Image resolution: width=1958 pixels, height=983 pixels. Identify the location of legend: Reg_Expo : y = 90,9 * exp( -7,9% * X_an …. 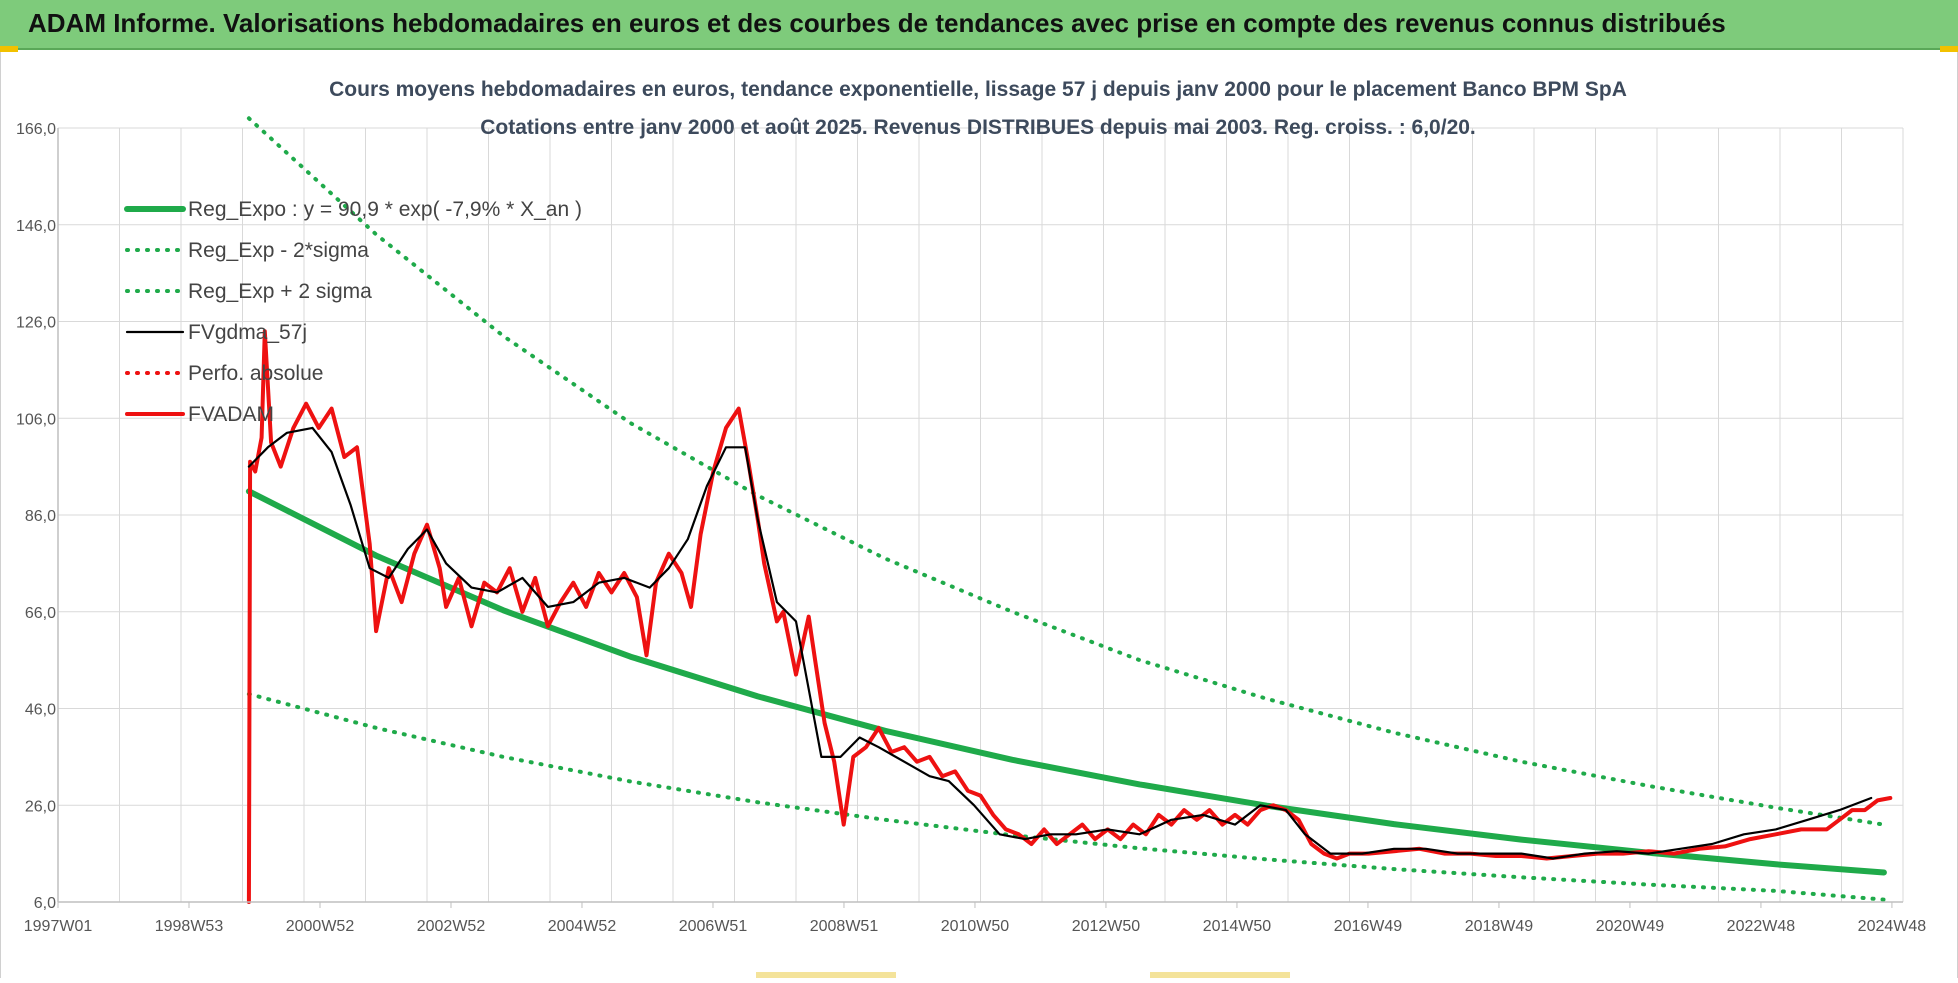
(353, 312).